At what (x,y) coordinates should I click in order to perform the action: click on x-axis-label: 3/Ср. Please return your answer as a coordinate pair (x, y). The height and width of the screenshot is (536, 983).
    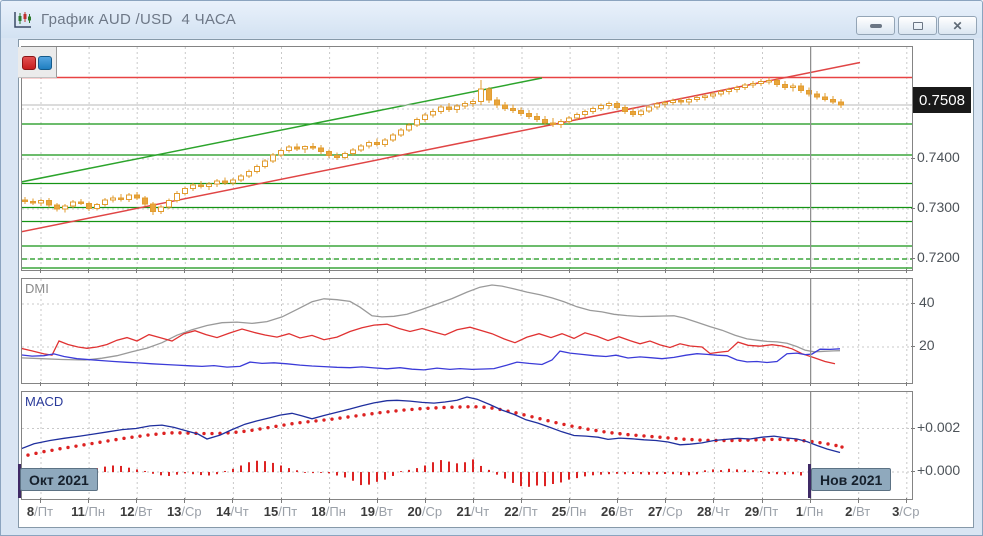
    Looking at the image, I should click on (906, 511).